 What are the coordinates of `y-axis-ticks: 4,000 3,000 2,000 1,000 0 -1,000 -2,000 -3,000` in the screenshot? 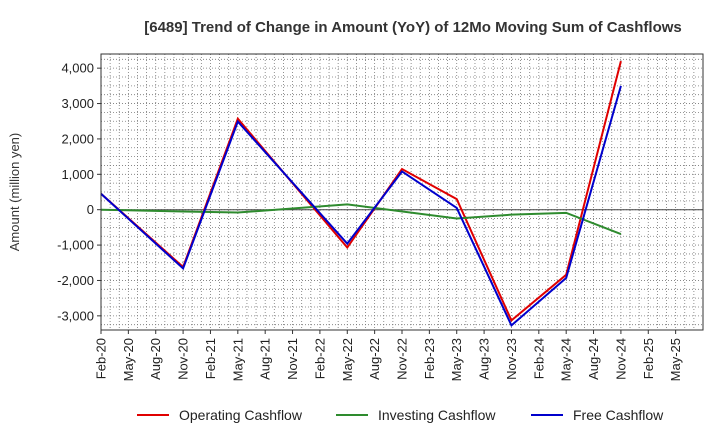 It's located at (79, 192).